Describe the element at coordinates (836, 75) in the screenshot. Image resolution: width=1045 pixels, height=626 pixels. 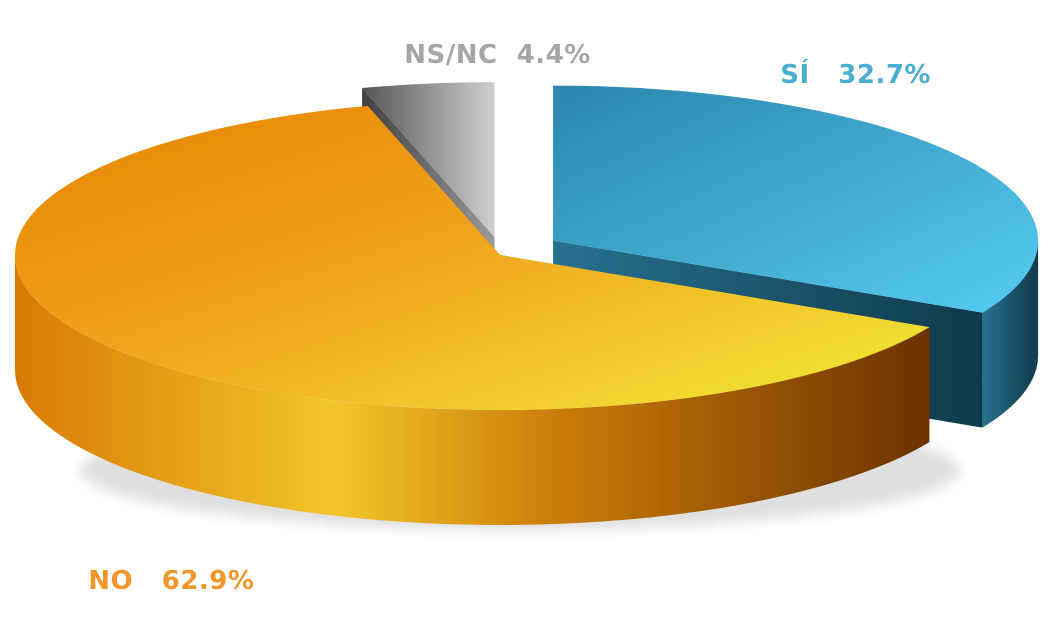
I see `slice-label-si: SÍ 32.7%` at that location.